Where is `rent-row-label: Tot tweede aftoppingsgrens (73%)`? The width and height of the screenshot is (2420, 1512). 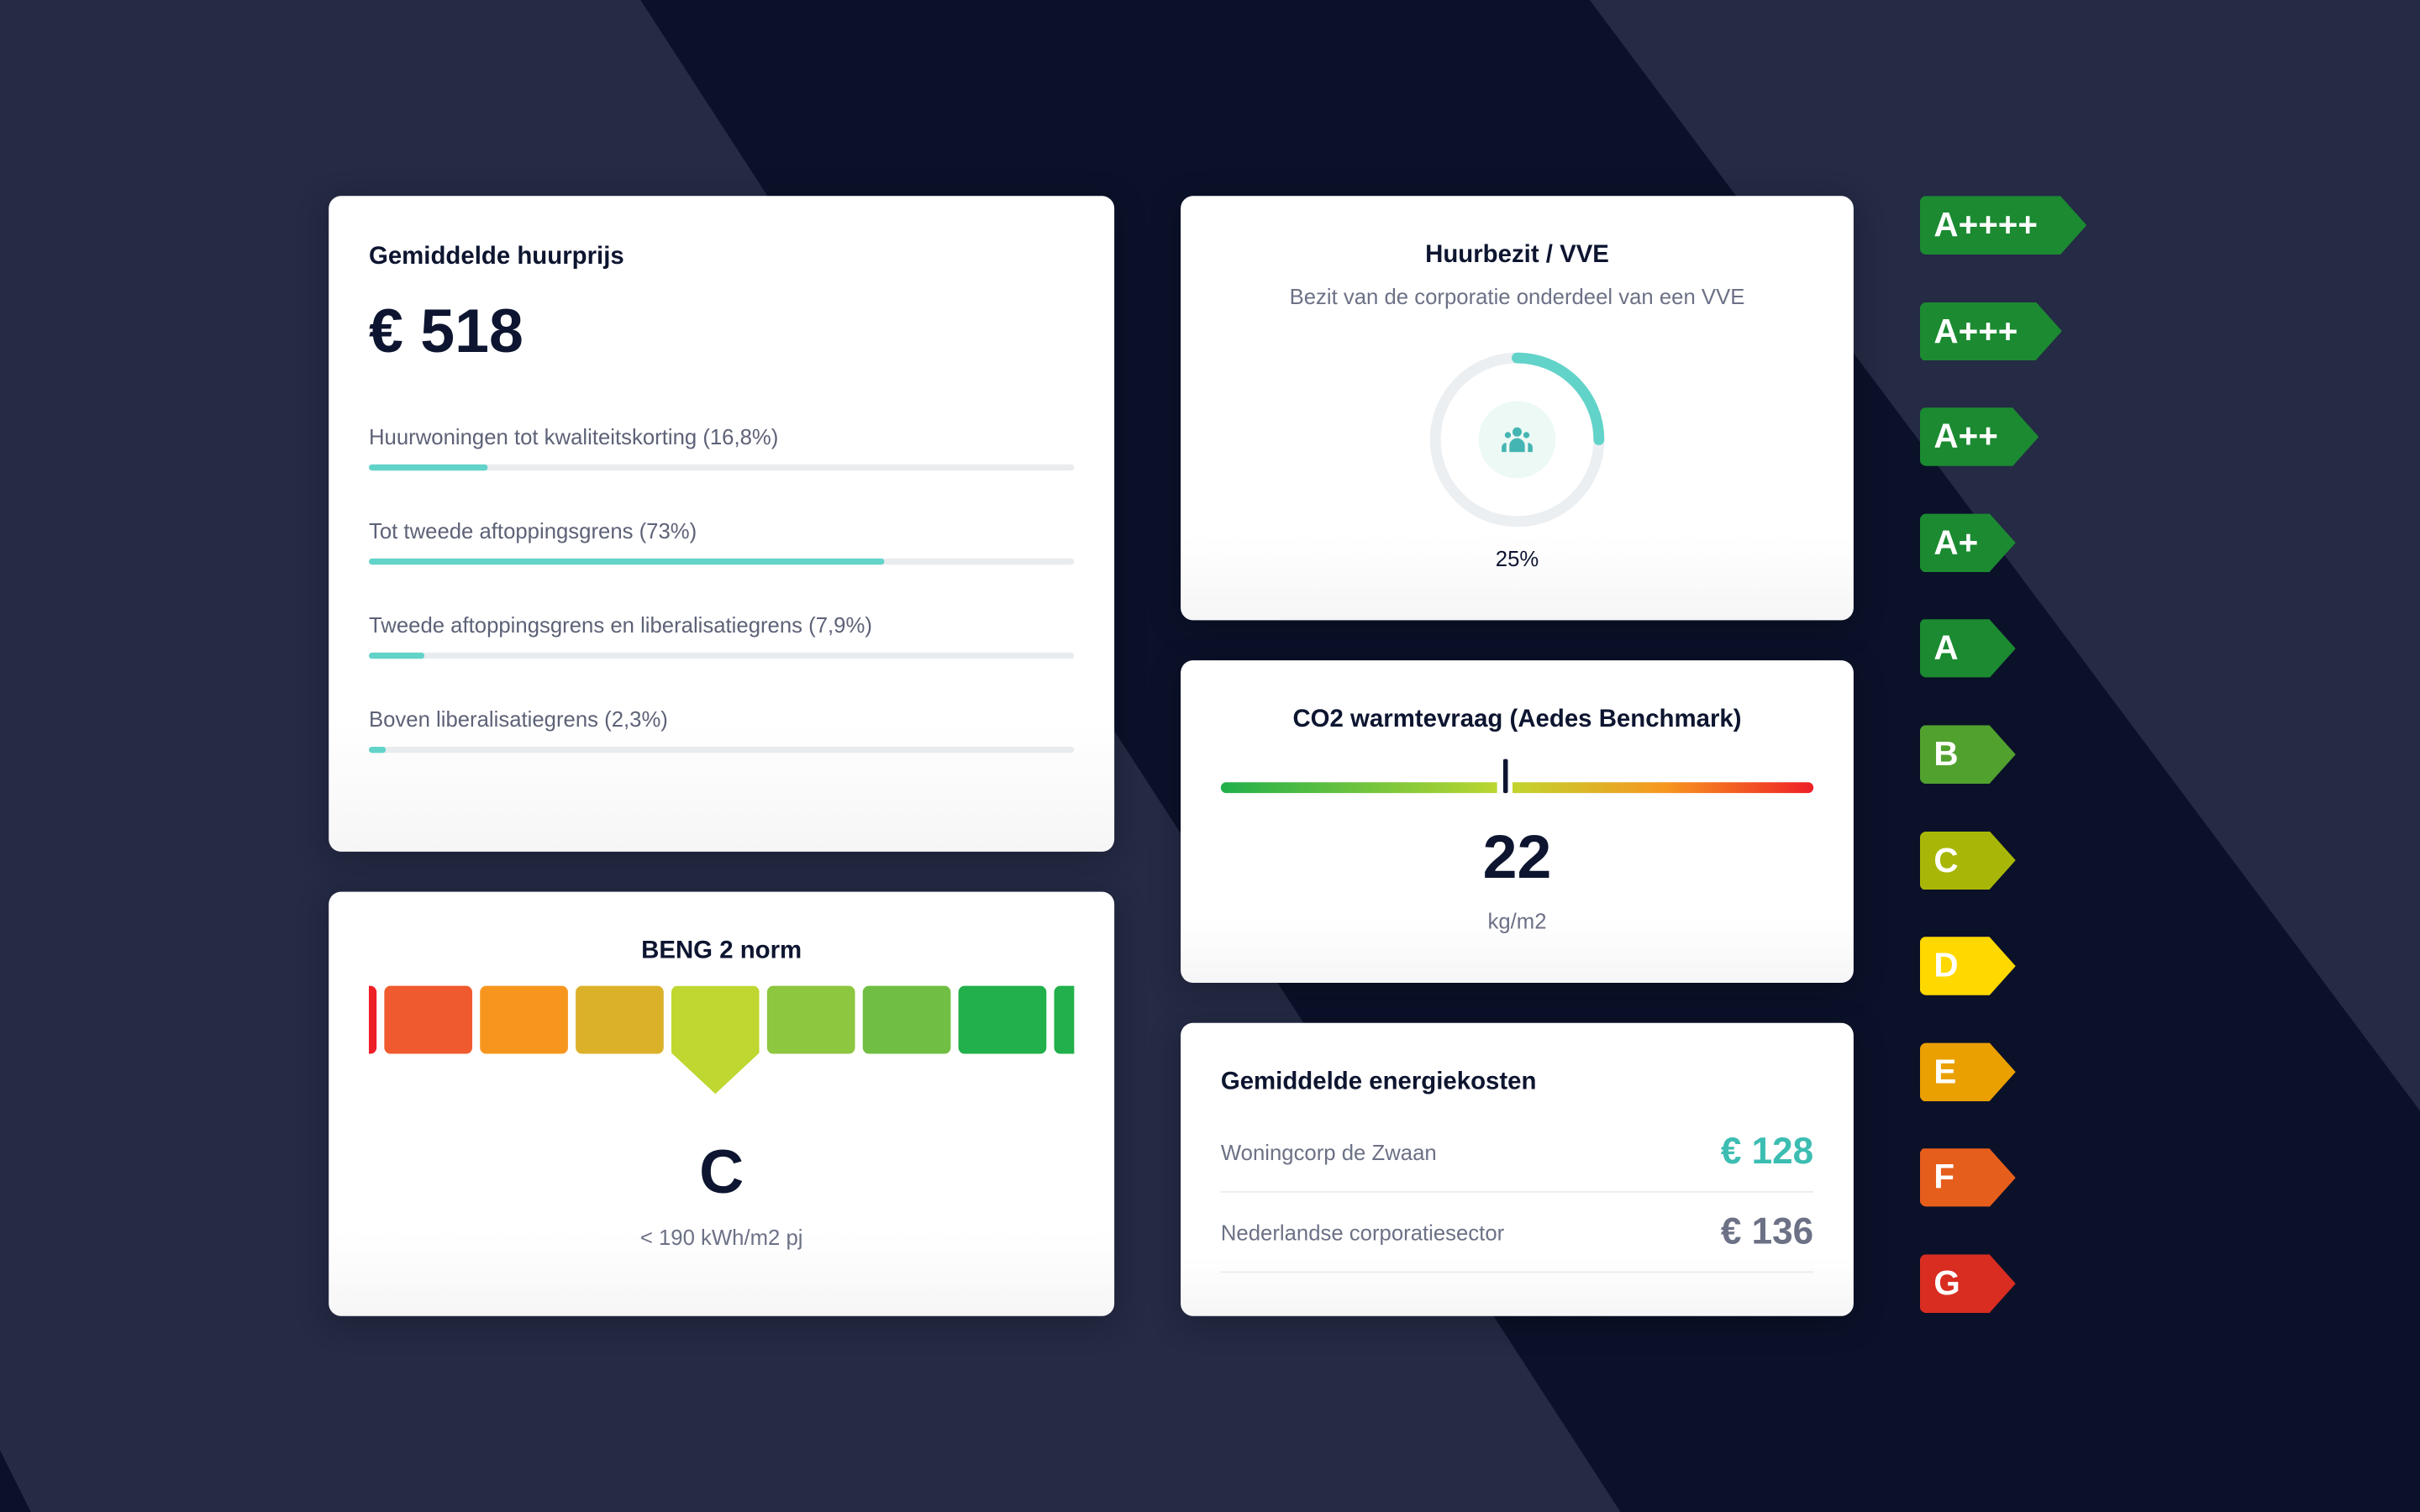
rent-row-label: Tot tweede aftoppingsgrens (73%) is located at coordinates (532, 530).